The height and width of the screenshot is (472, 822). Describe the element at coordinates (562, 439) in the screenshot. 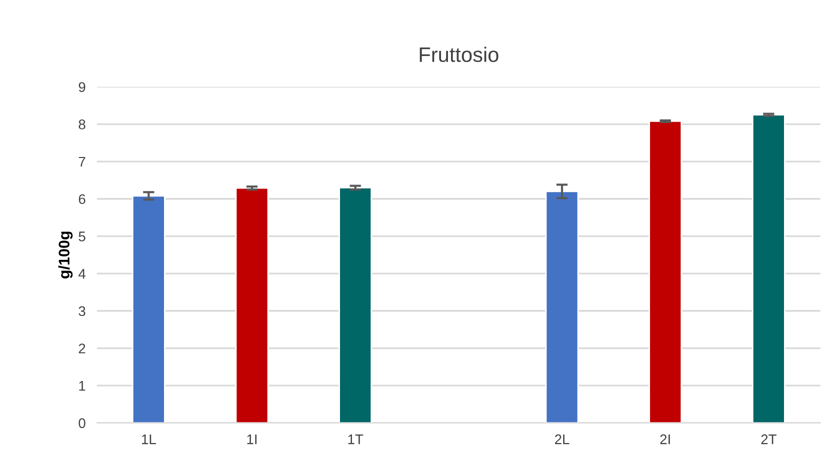

I see `x-tick-label: 2L` at that location.